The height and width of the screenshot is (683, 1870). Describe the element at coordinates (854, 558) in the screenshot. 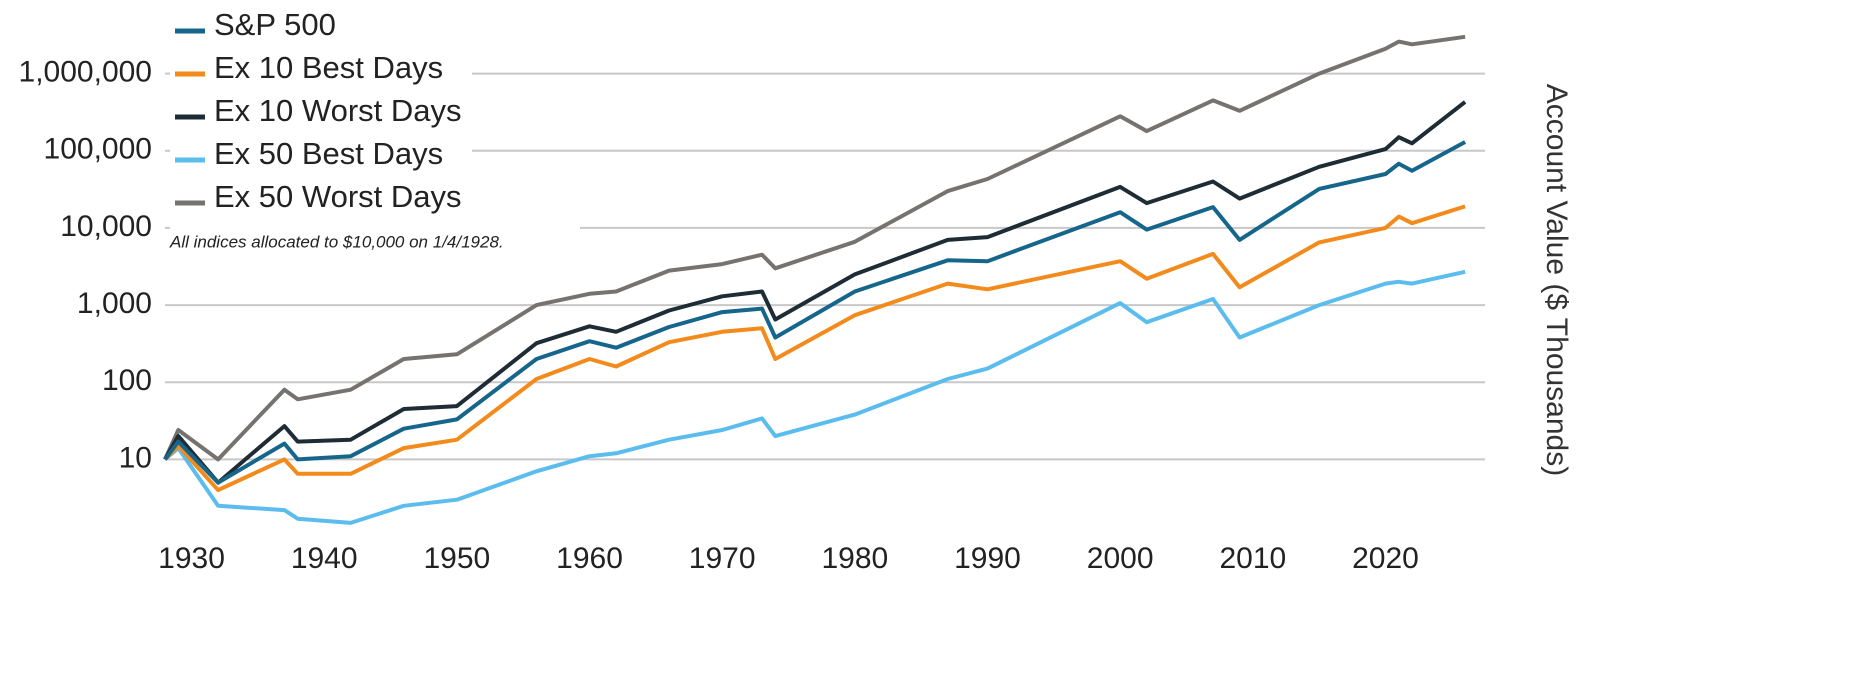

I see `x-tick-label: 1980` at that location.